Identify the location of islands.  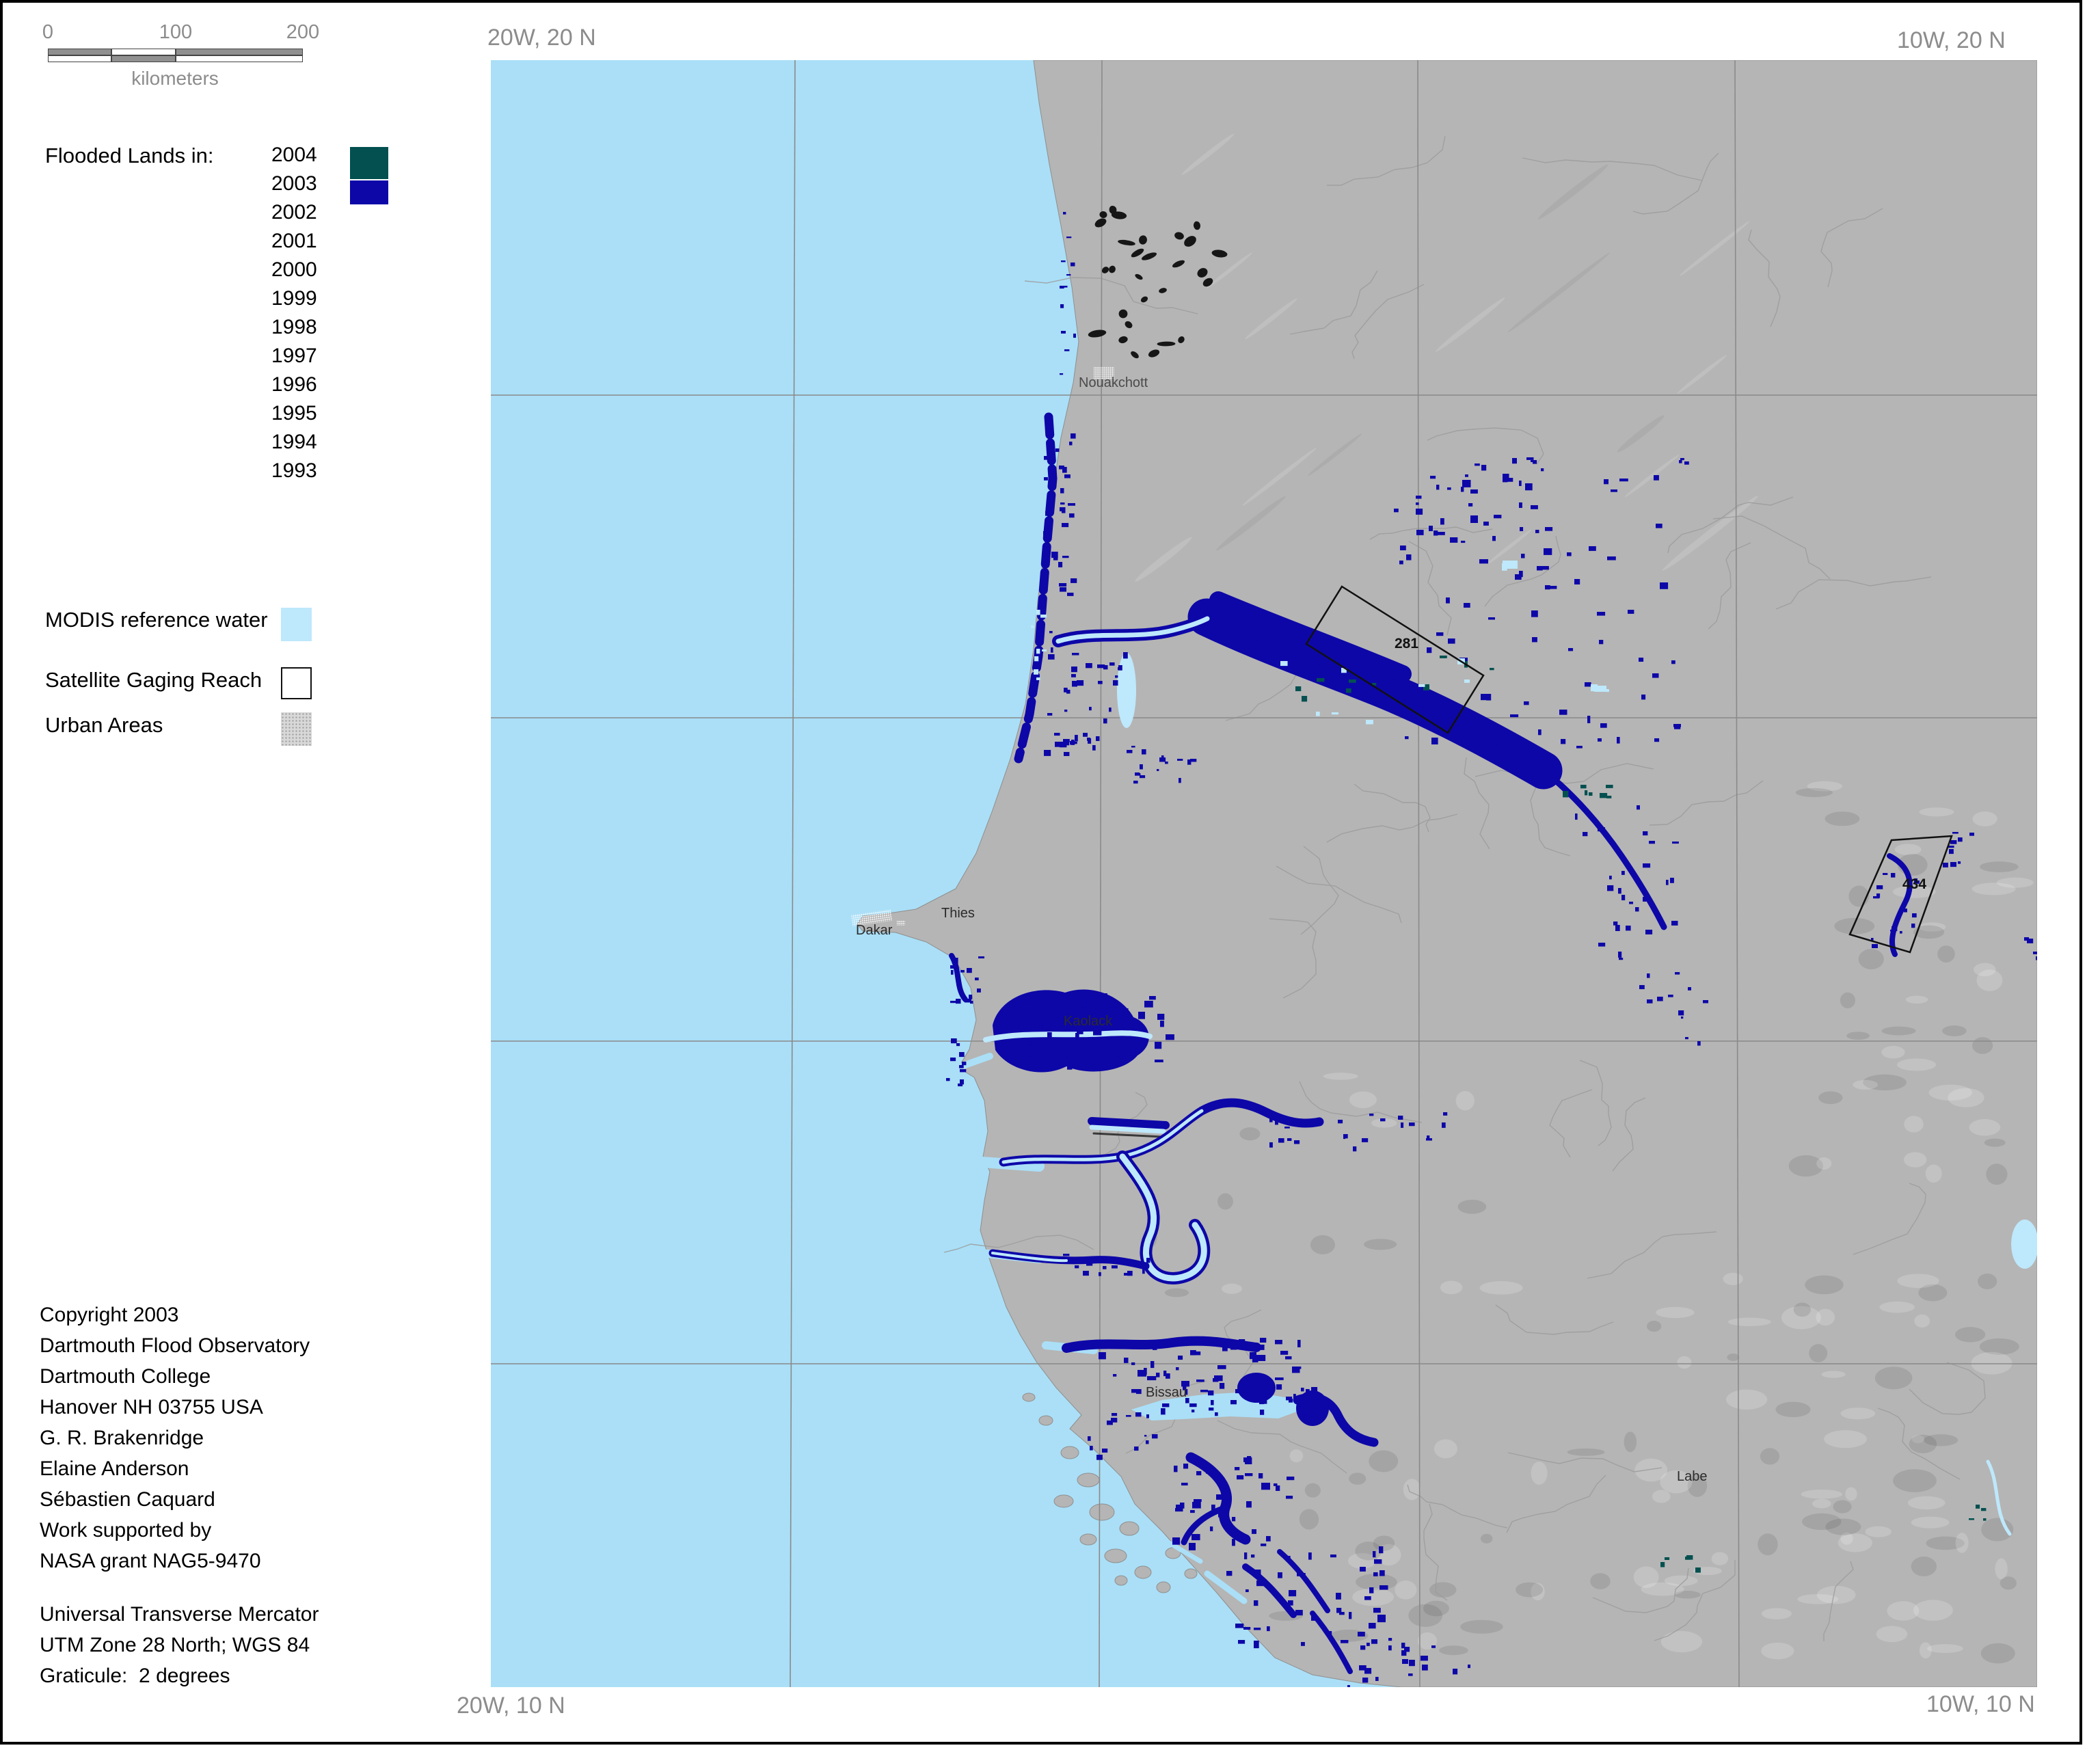
(1110, 1493).